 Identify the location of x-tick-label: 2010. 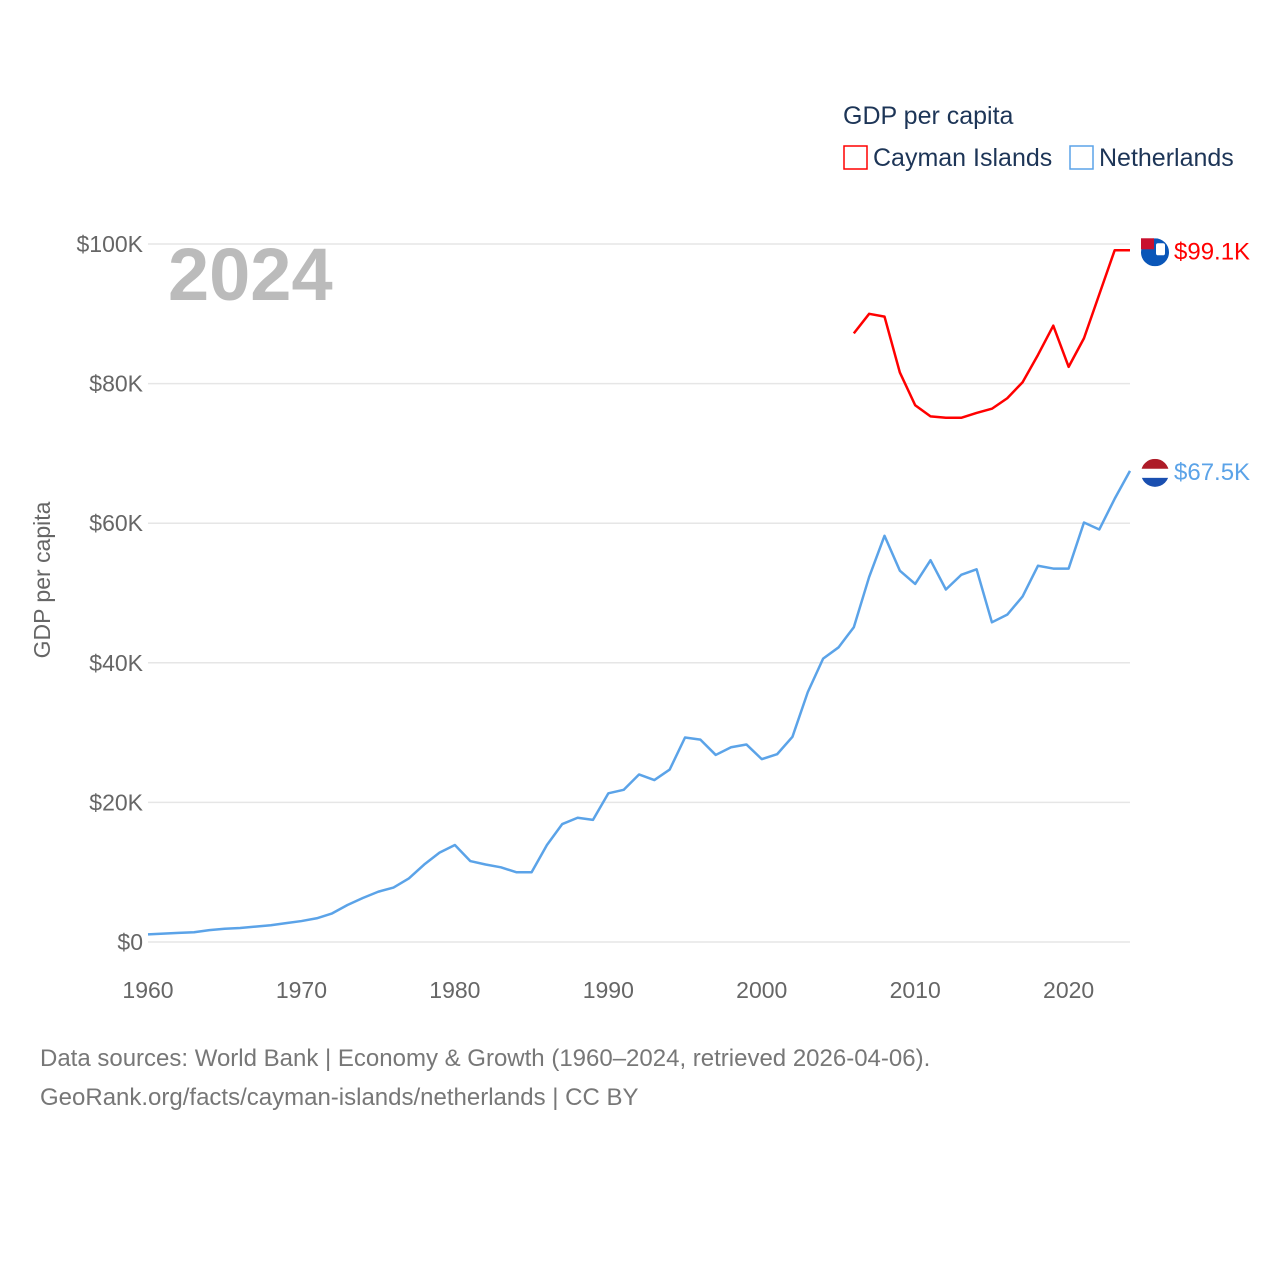
(915, 990).